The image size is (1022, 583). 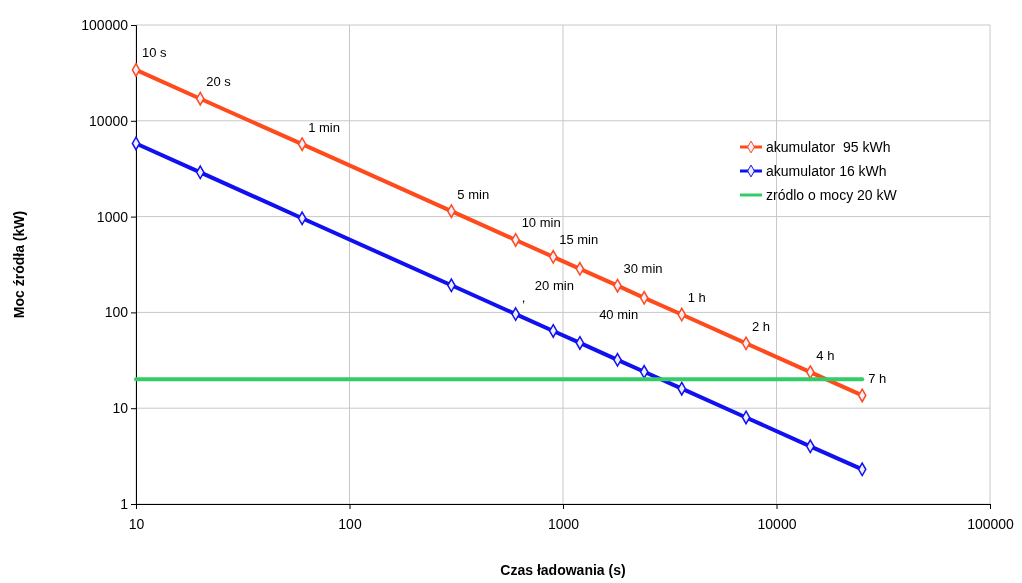 I want to click on x-tick-label: 10000, so click(x=777, y=523).